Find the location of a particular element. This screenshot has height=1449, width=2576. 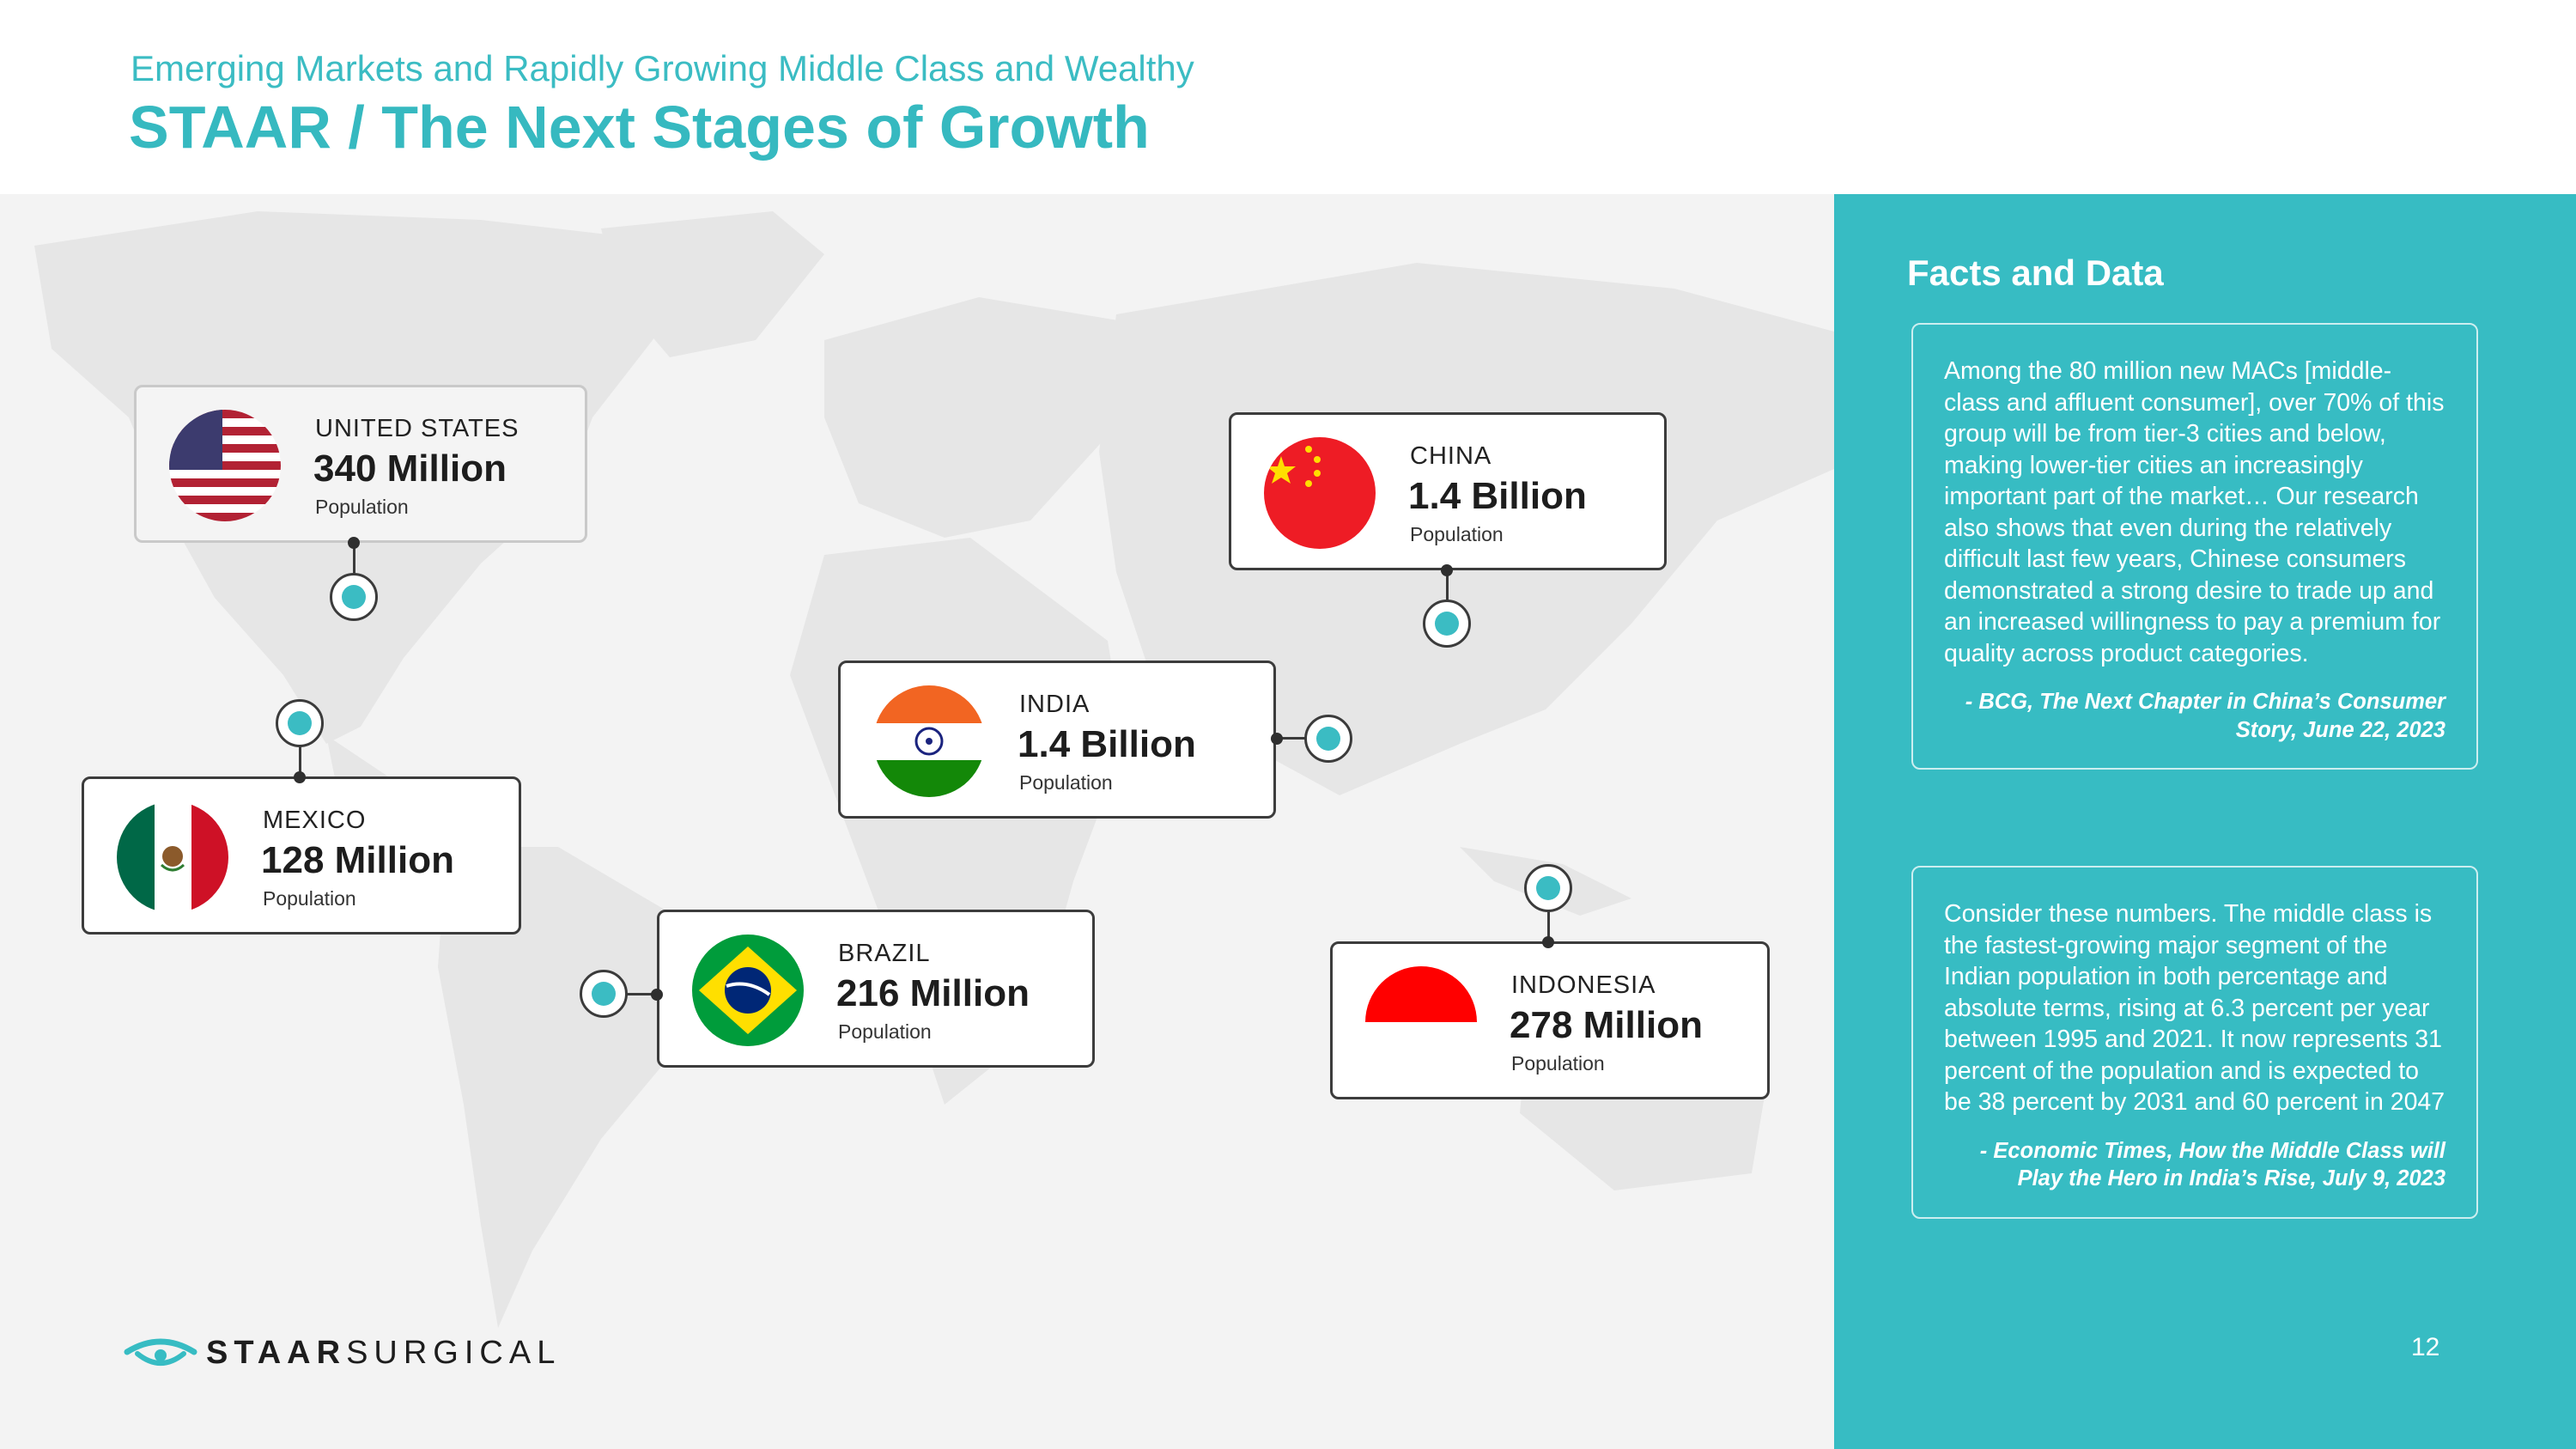

mexico-flag-icon is located at coordinates (172, 857).